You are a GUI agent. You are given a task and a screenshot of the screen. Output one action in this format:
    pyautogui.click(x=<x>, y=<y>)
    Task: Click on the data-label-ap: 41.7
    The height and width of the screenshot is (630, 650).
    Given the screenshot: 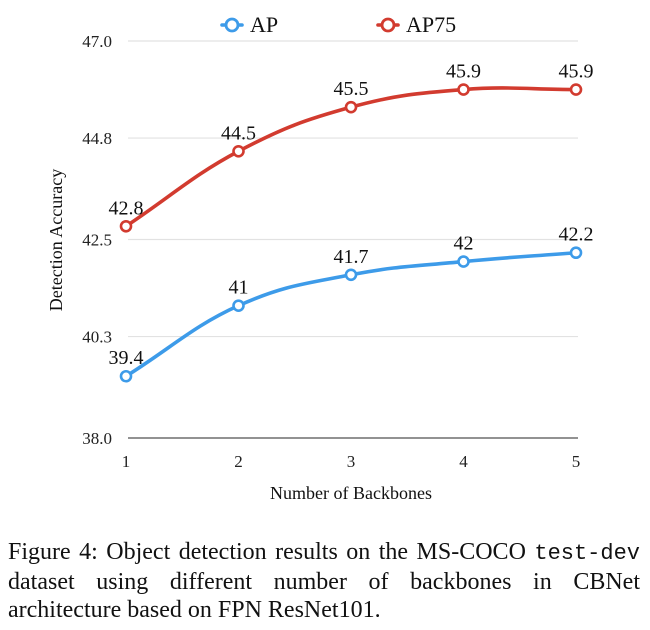 What is the action you would take?
    pyautogui.click(x=351, y=257)
    